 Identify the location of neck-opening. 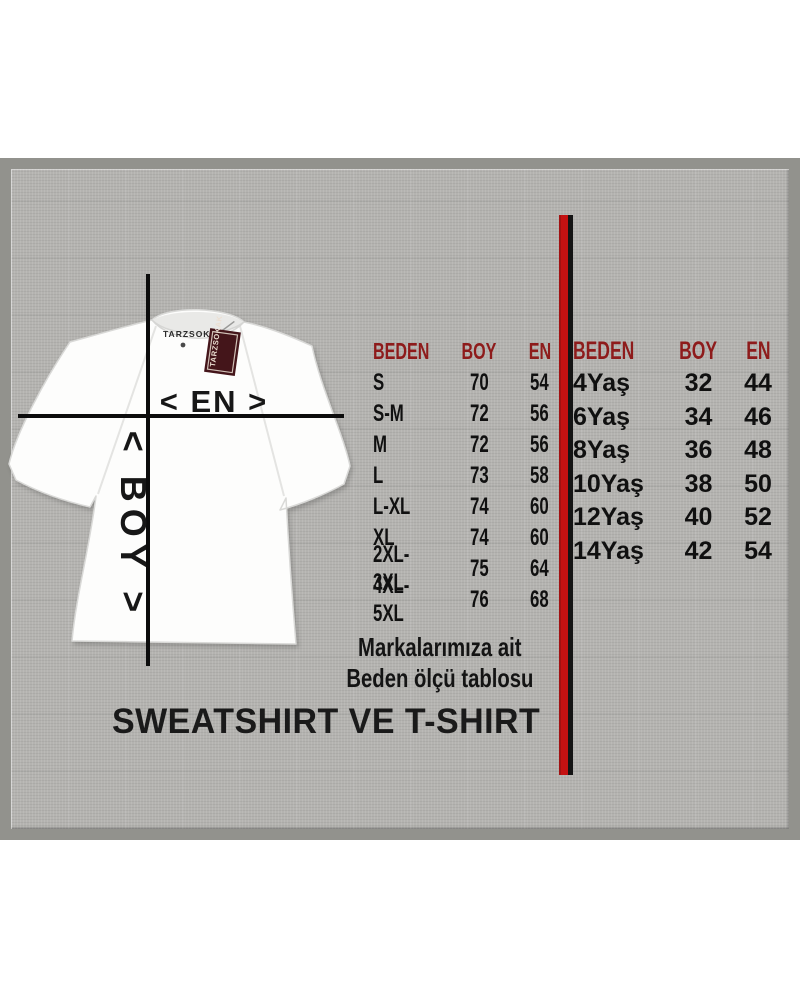
(198, 322).